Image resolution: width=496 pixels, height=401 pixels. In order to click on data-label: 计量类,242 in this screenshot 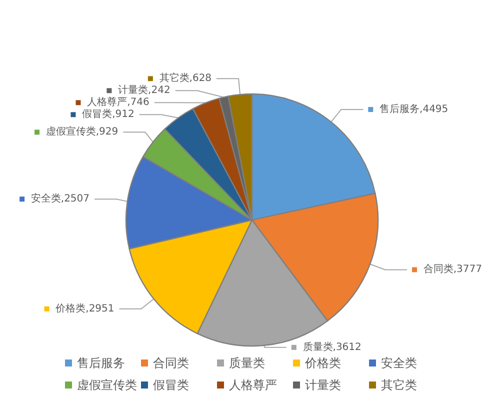, I will do `click(141, 90)`.